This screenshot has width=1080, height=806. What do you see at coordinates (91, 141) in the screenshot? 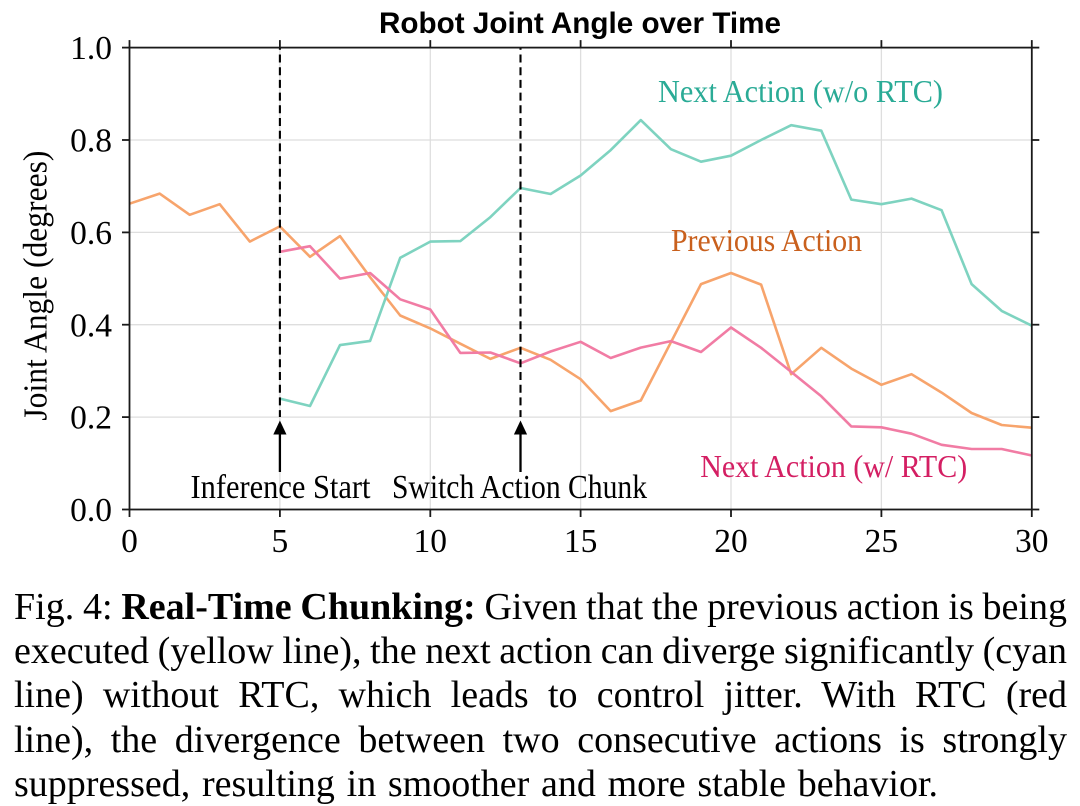
I see `svg-text: 0.8` at bounding box center [91, 141].